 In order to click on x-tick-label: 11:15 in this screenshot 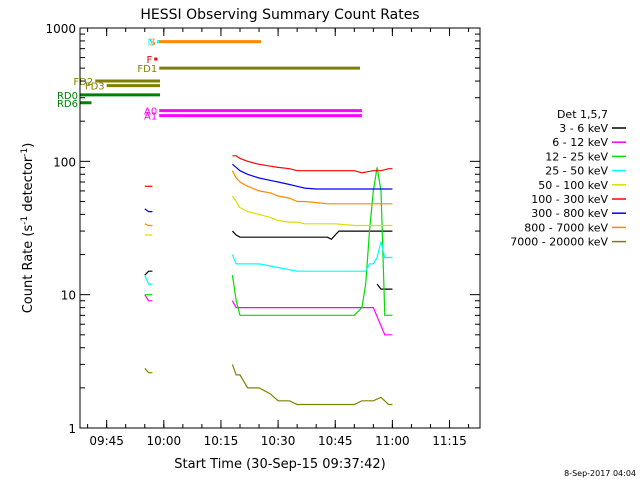, I will do `click(449, 441)`.